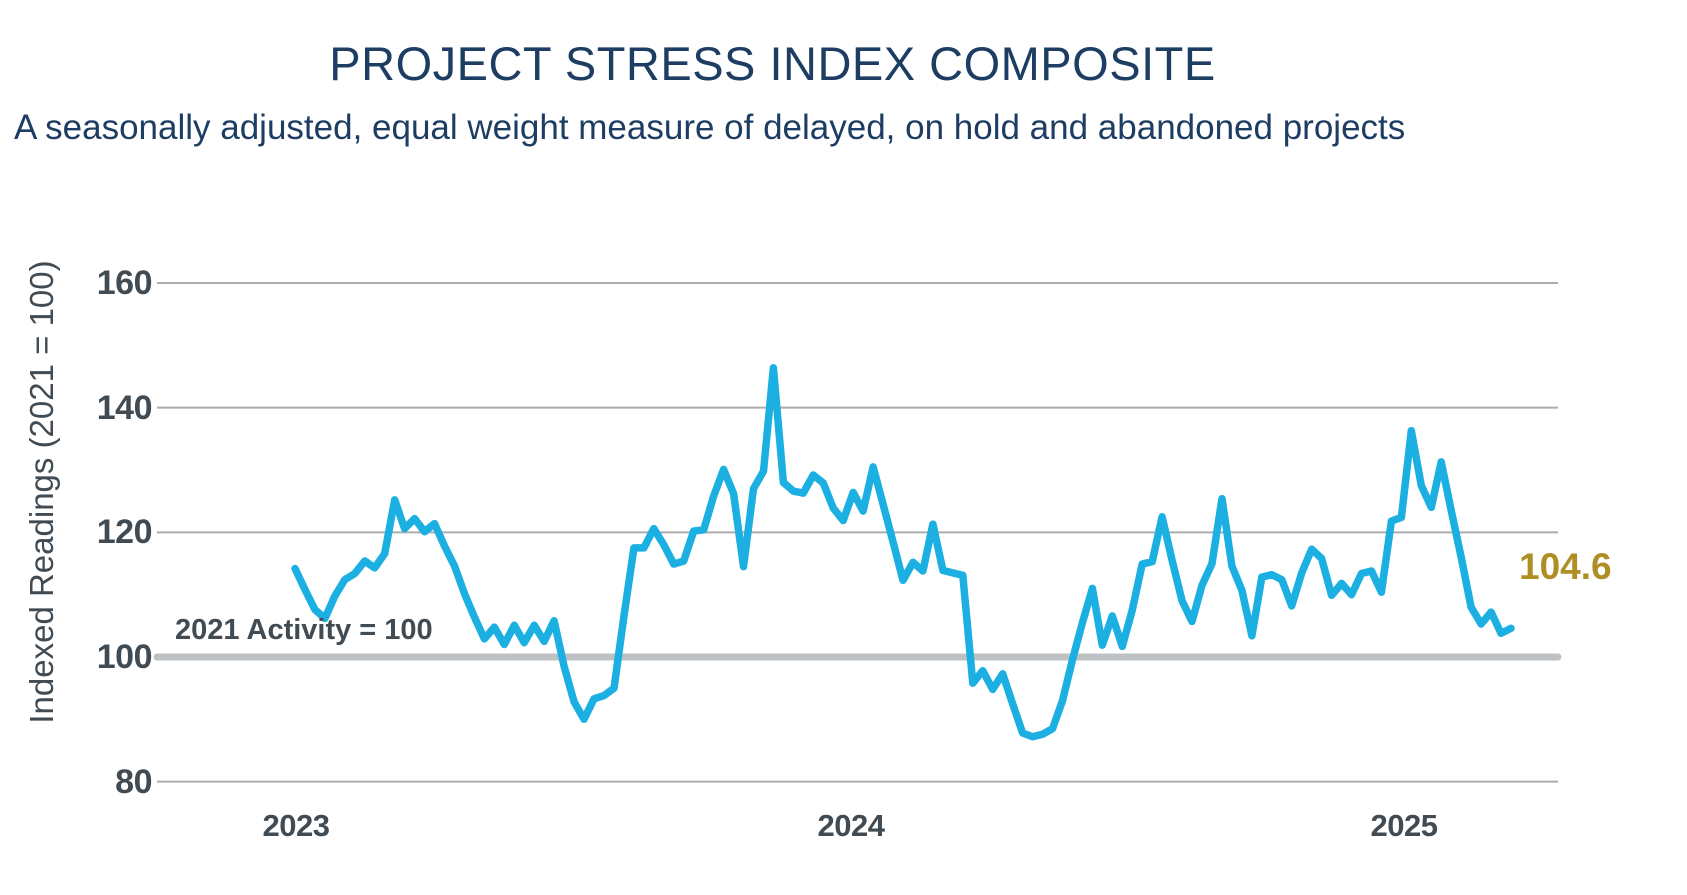 This screenshot has height=895, width=1687. Describe the element at coordinates (124, 407) in the screenshot. I see `y-tick-label-140: 140` at that location.